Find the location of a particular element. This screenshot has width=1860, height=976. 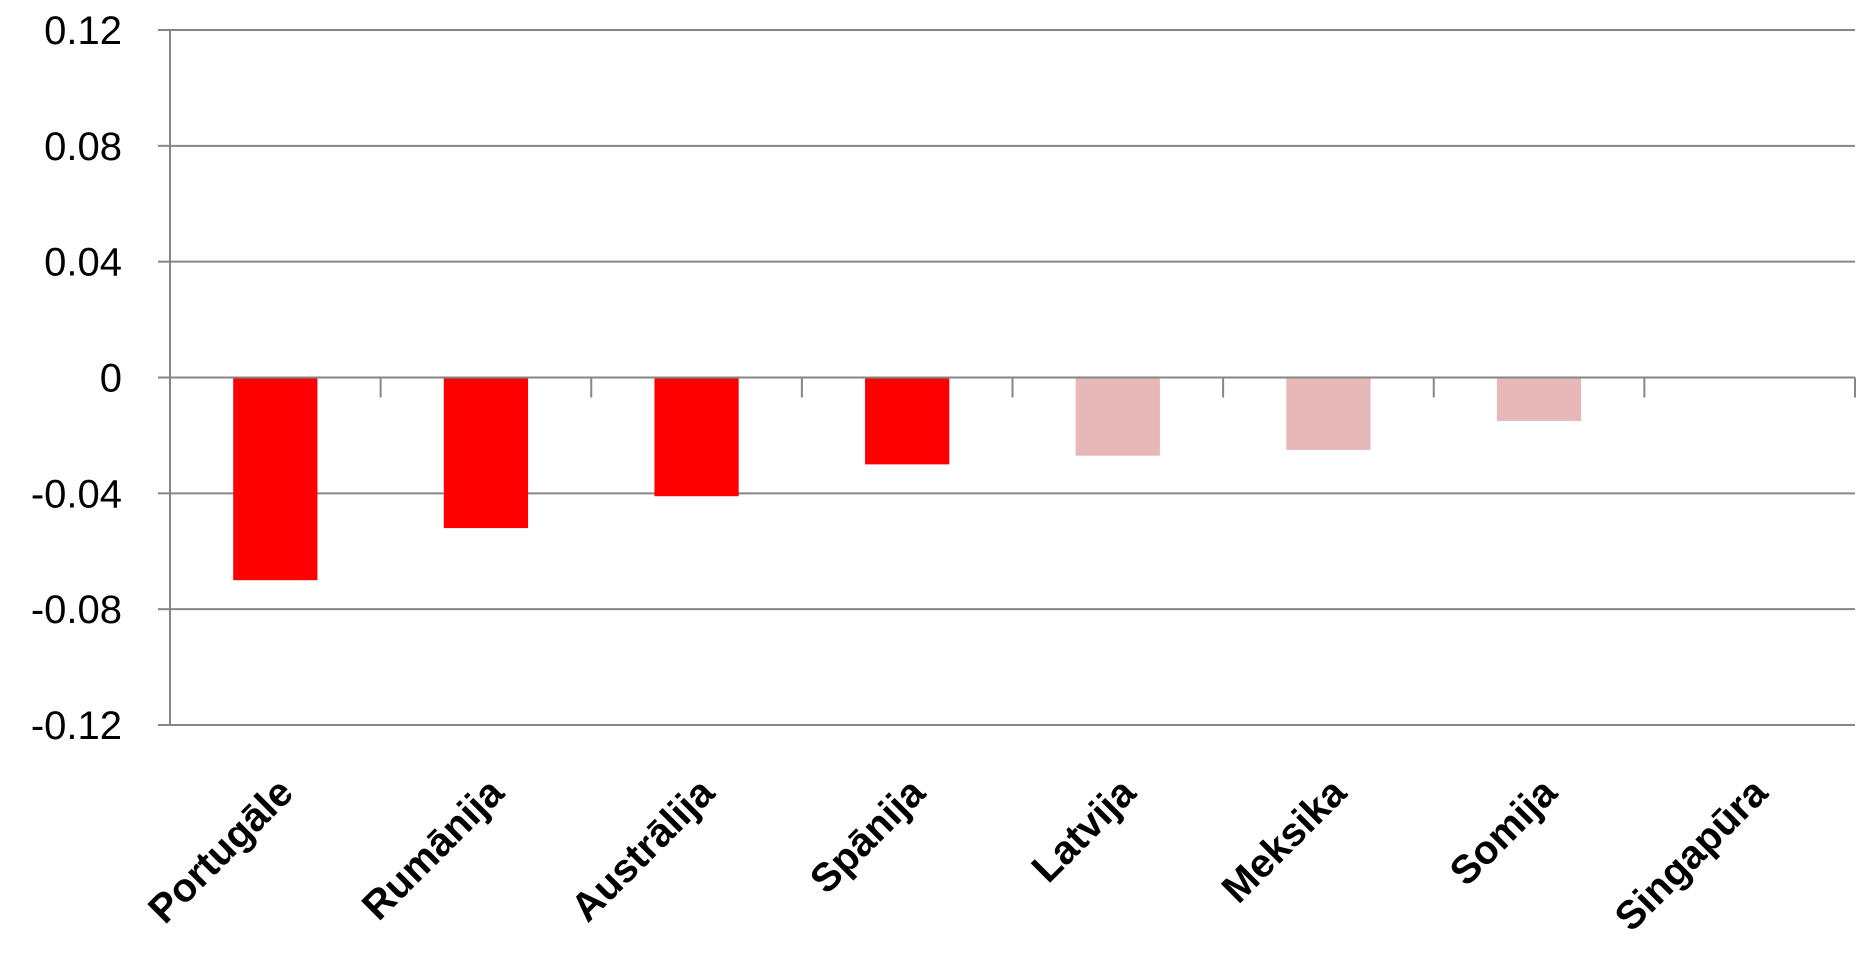

y-tick-label: -0.08 is located at coordinates (76, 610).